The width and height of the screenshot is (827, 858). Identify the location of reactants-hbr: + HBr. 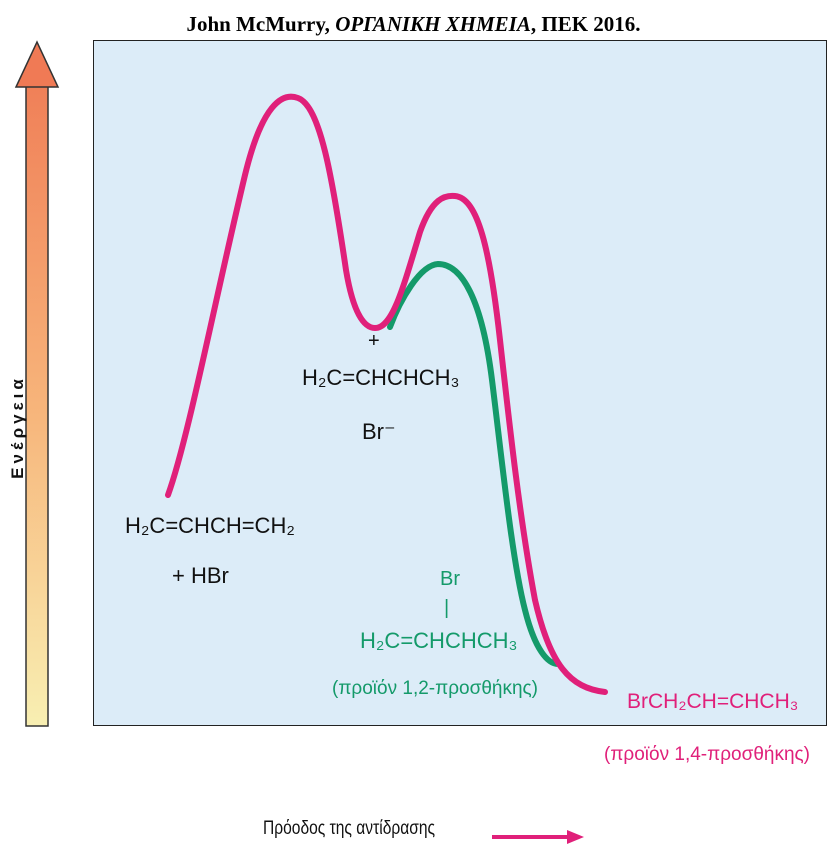
(200, 575).